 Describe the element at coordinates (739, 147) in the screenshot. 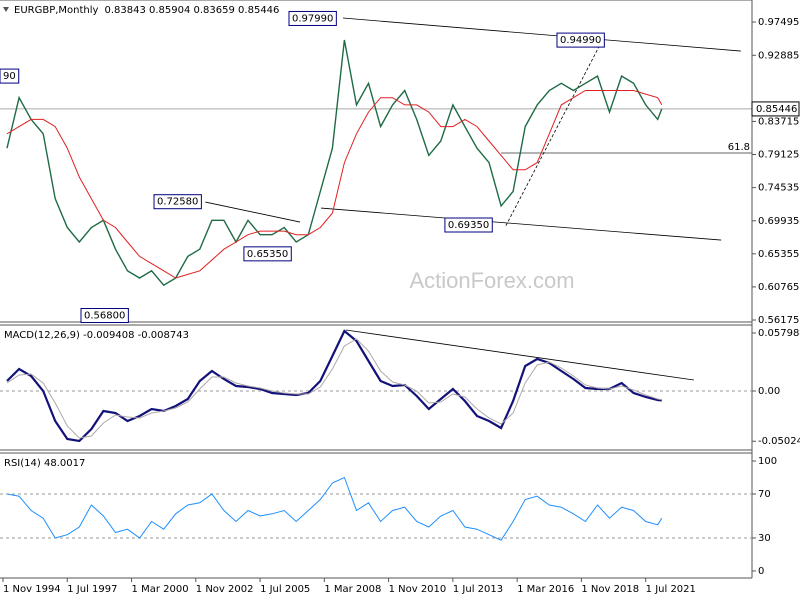

I see `fib-label: 61.8` at that location.